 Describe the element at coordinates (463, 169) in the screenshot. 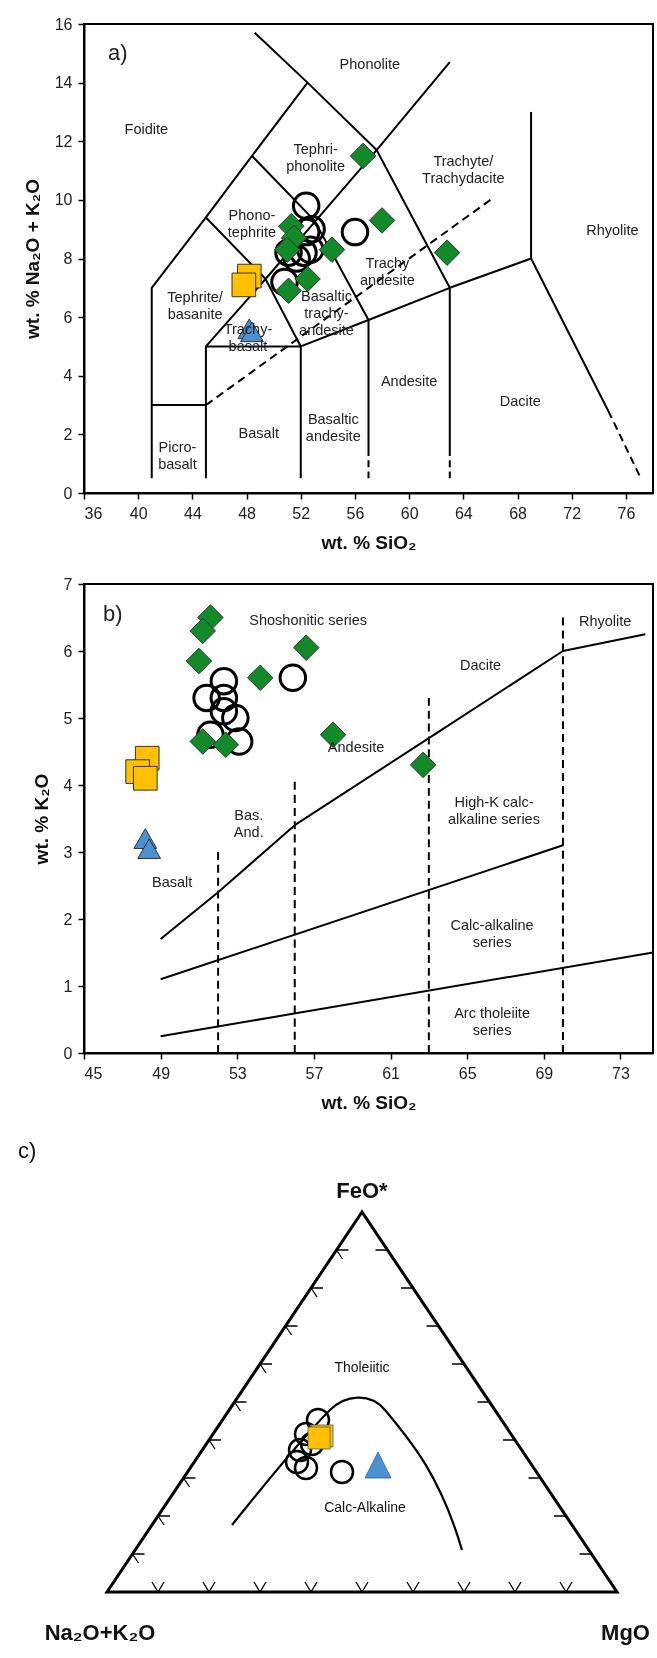

I see `annotation: Trachyte/ Trachydacite` at that location.